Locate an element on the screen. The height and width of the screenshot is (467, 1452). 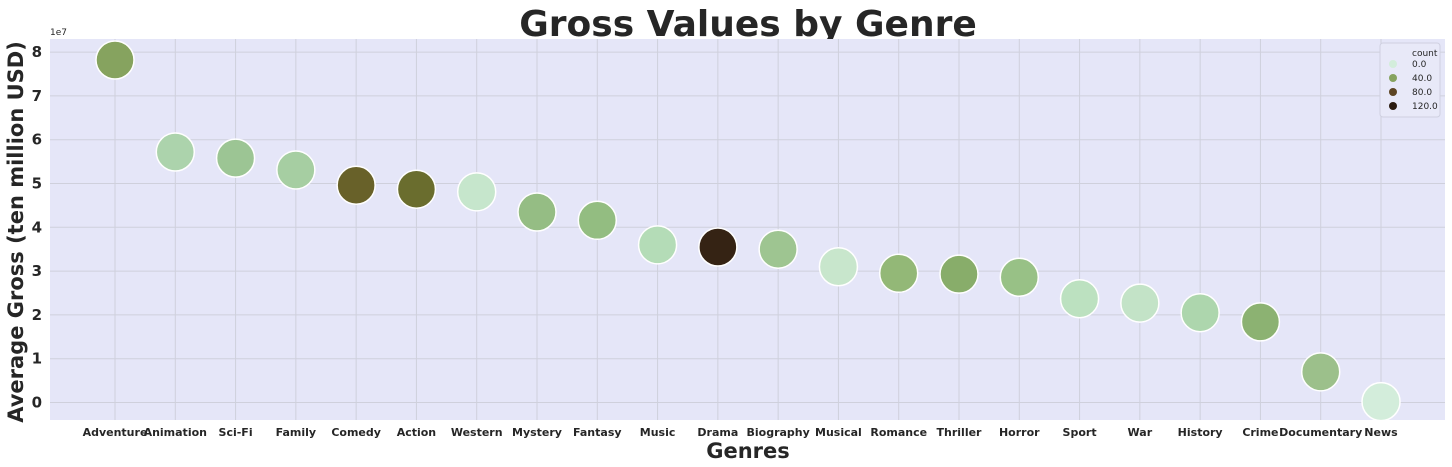
x-tick-label: Horror is located at coordinates (1019, 432).